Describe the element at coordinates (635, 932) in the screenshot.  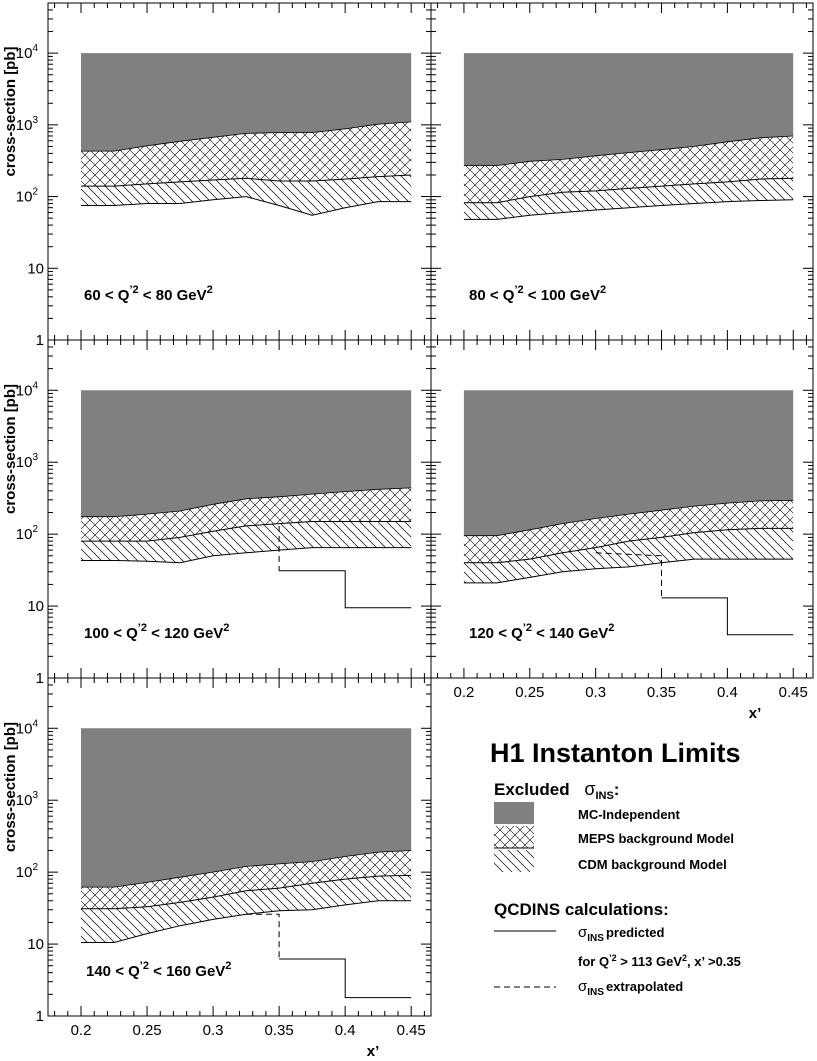
I see `legend-predicted-label: predicted` at that location.